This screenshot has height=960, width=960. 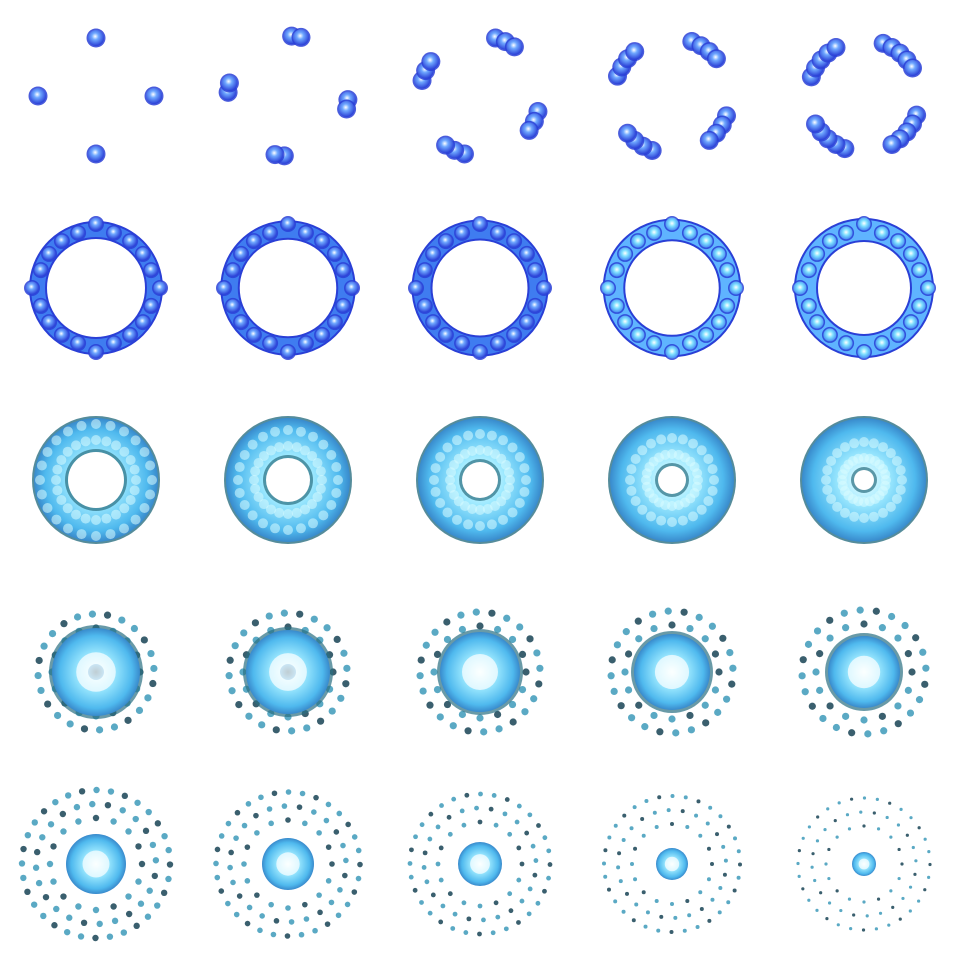 What do you see at coordinates (288, 864) in the screenshot?
I see `core-highlight` at bounding box center [288, 864].